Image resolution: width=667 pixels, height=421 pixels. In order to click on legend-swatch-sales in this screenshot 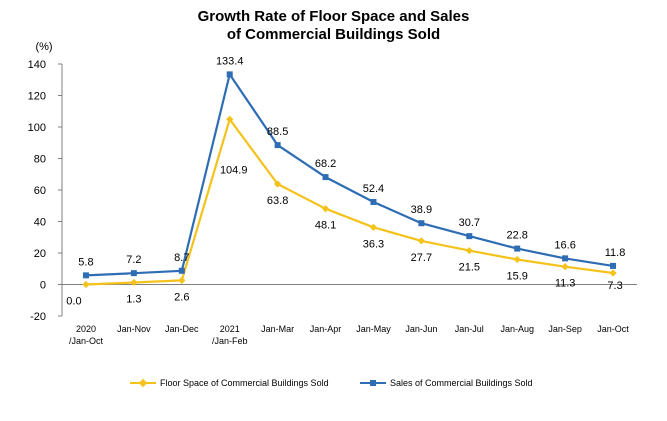, I will do `click(373, 383)`.